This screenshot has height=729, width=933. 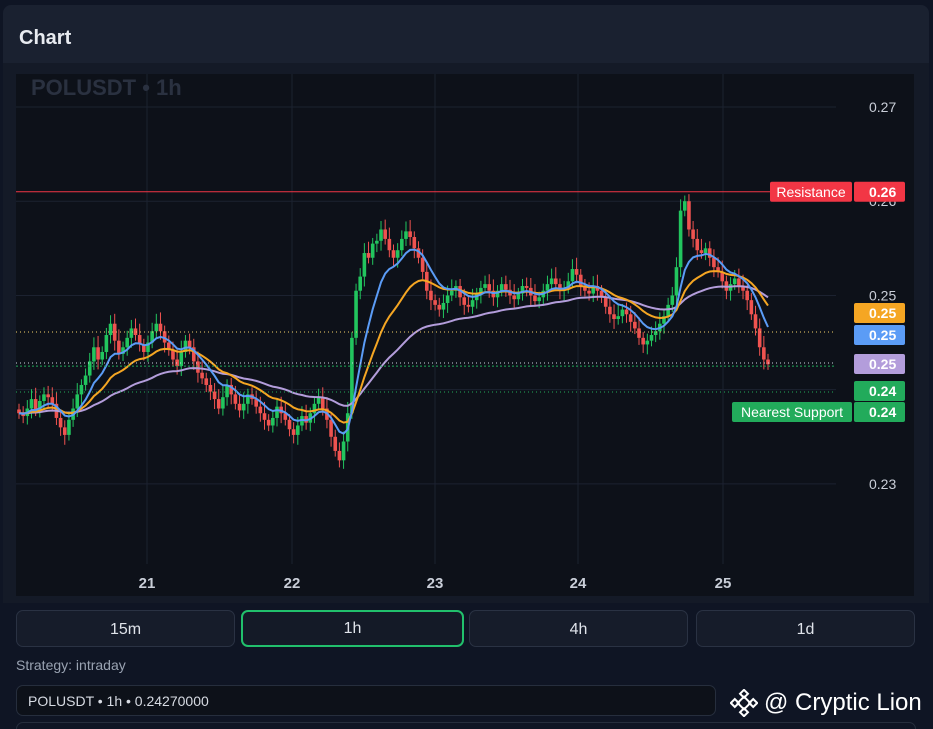 I want to click on time-tick-label: 25, so click(x=723, y=583).